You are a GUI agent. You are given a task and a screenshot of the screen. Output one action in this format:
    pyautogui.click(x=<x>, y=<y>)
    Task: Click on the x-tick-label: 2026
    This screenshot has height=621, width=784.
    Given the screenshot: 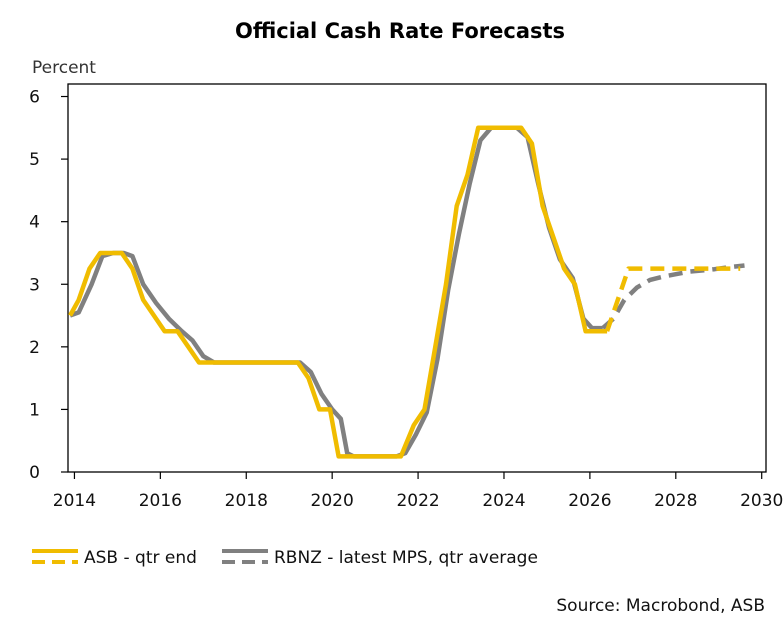 What is the action you would take?
    pyautogui.click(x=589, y=501)
    